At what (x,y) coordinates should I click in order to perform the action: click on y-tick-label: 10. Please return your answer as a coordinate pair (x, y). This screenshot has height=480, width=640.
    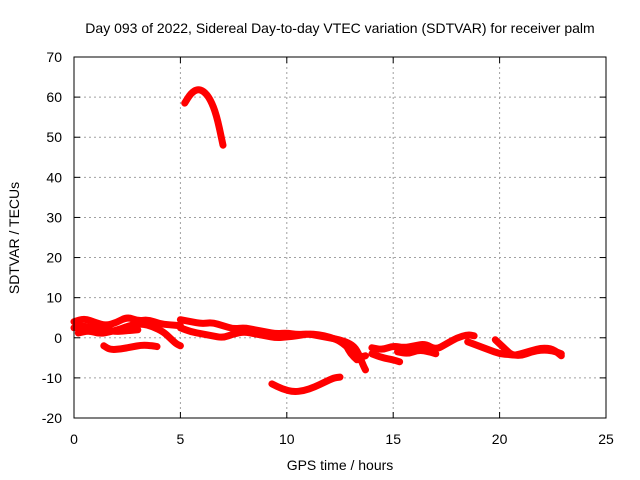
    Looking at the image, I should click on (54, 298).